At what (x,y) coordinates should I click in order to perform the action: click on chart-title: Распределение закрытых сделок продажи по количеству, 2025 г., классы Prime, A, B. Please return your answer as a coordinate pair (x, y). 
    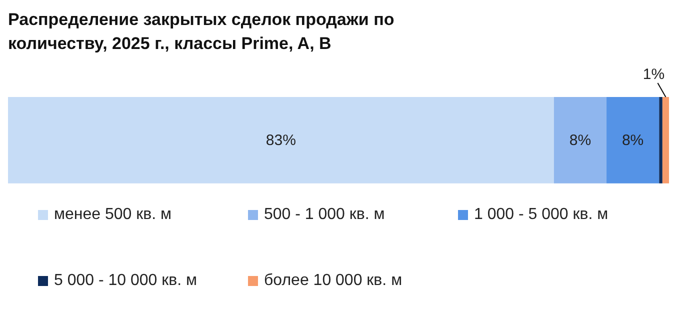
    Looking at the image, I should click on (202, 32).